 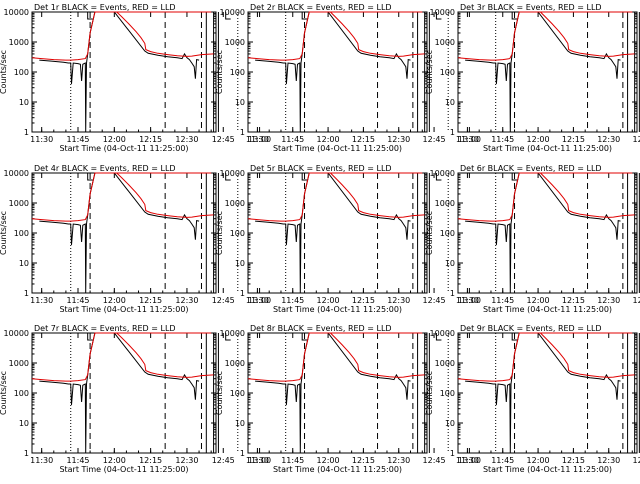 What do you see at coordinates (321, 168) in the screenshot?
I see `panel-title: Det 5r BLACK = Events, RED = LLD` at bounding box center [321, 168].